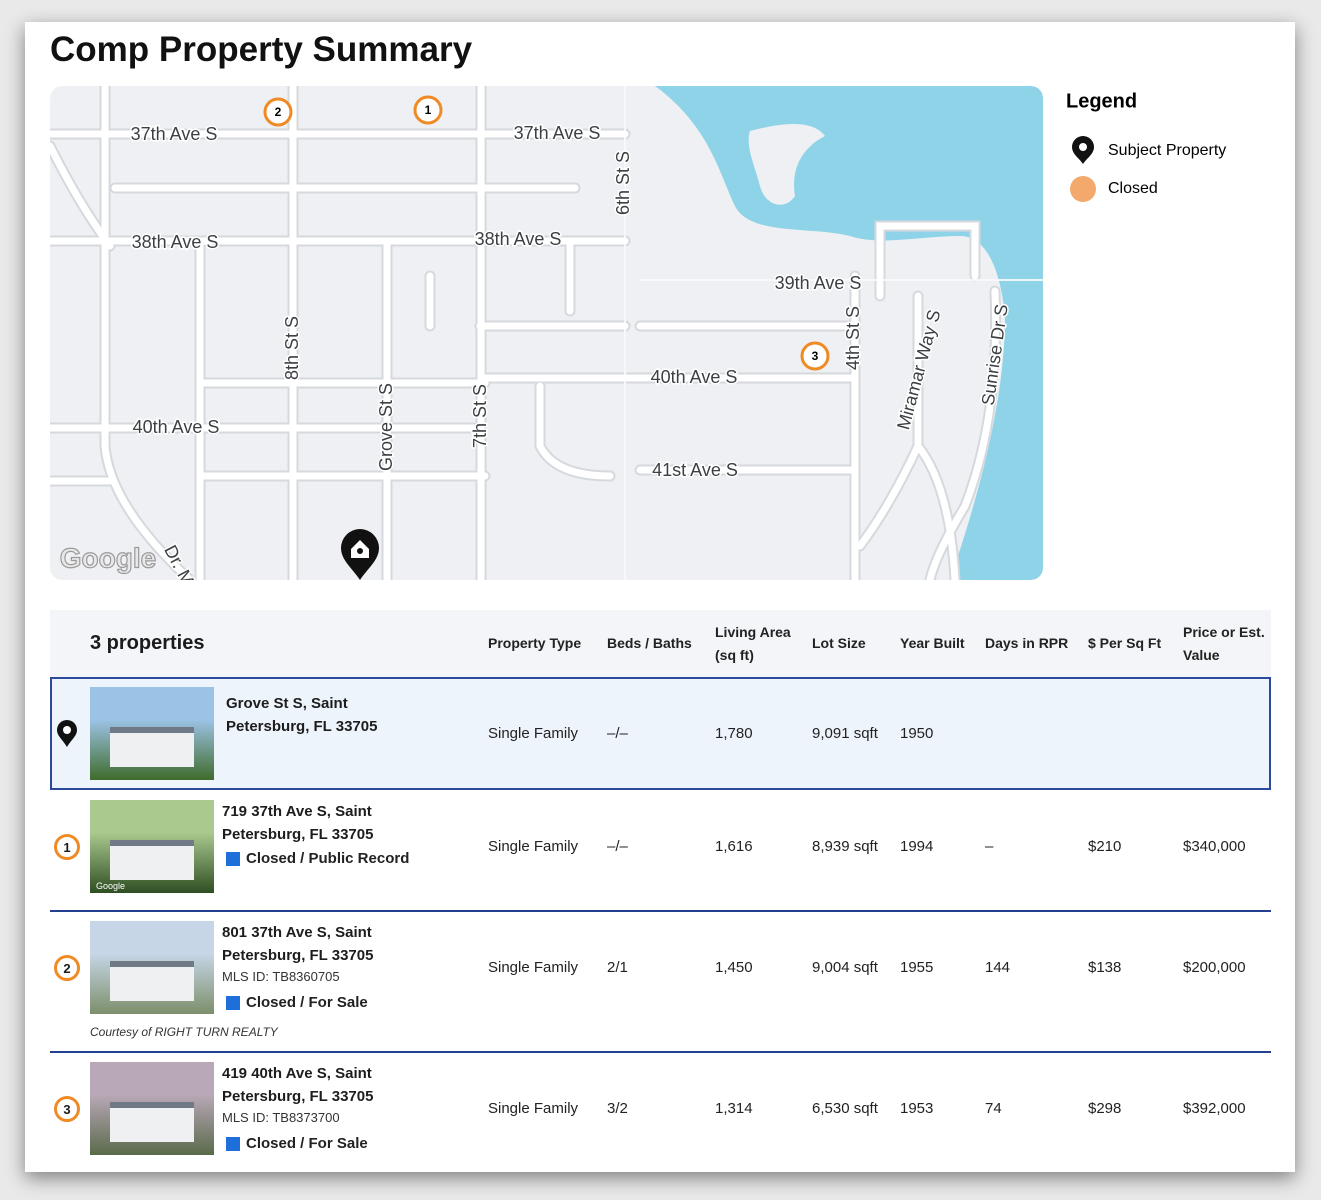 The image size is (1321, 1200). I want to click on table-header, so click(660, 643).